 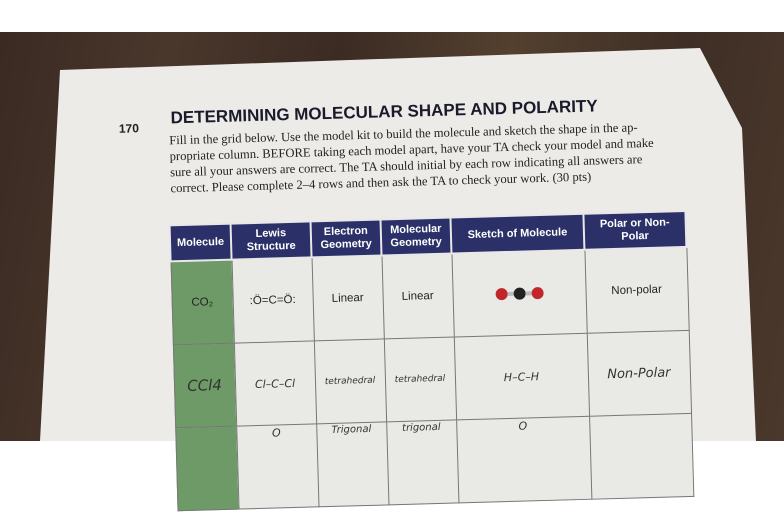 I want to click on lewis-cell: :Ö=C=Ö:, so click(x=272, y=300).